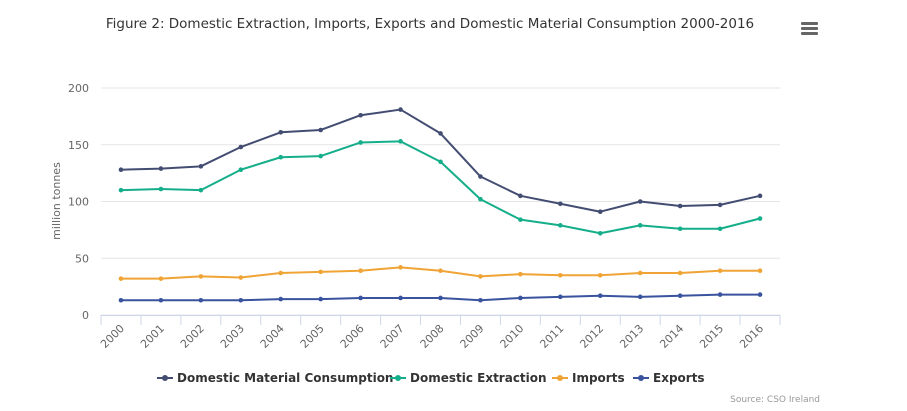 This screenshot has height=411, width=907. I want to click on legend-label: Domestic Material Consumption, so click(285, 378).